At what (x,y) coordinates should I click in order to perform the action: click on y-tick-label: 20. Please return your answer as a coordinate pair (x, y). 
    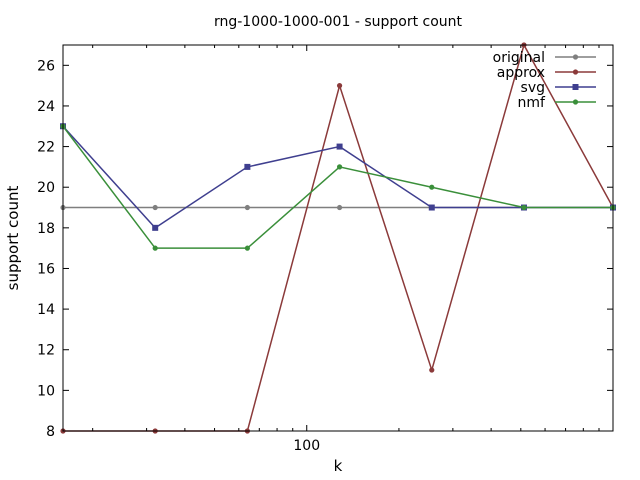
    Looking at the image, I should click on (46, 188).